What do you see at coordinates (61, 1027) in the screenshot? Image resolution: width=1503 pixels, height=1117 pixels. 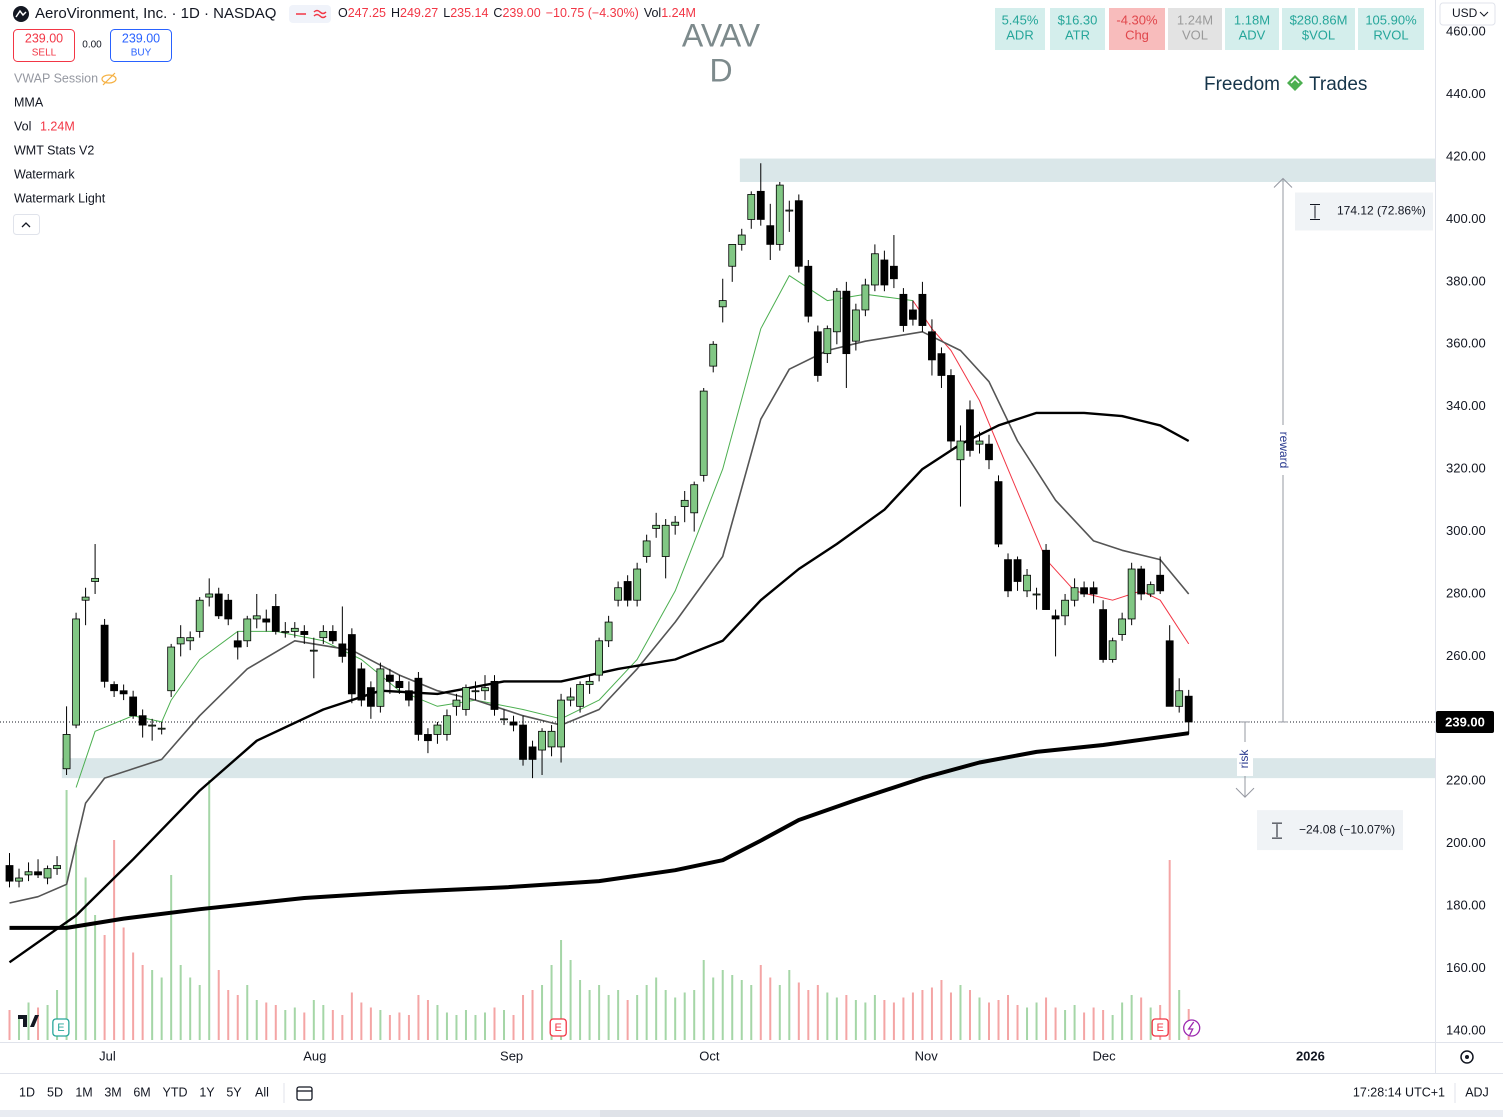 I see `event-marker` at bounding box center [61, 1027].